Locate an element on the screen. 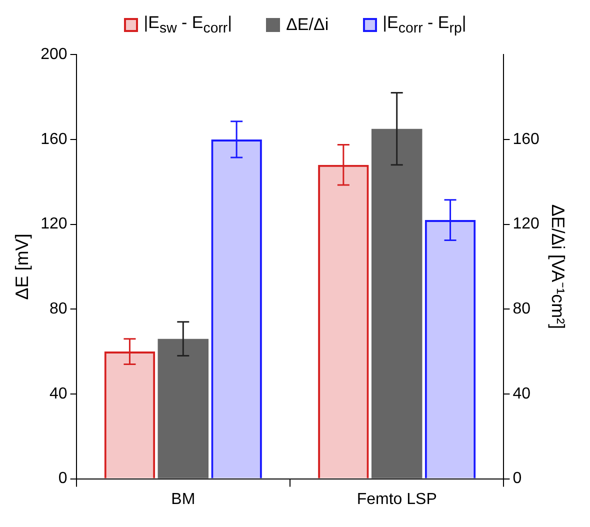  x-tick-label: Femto LSP is located at coordinates (396, 499).